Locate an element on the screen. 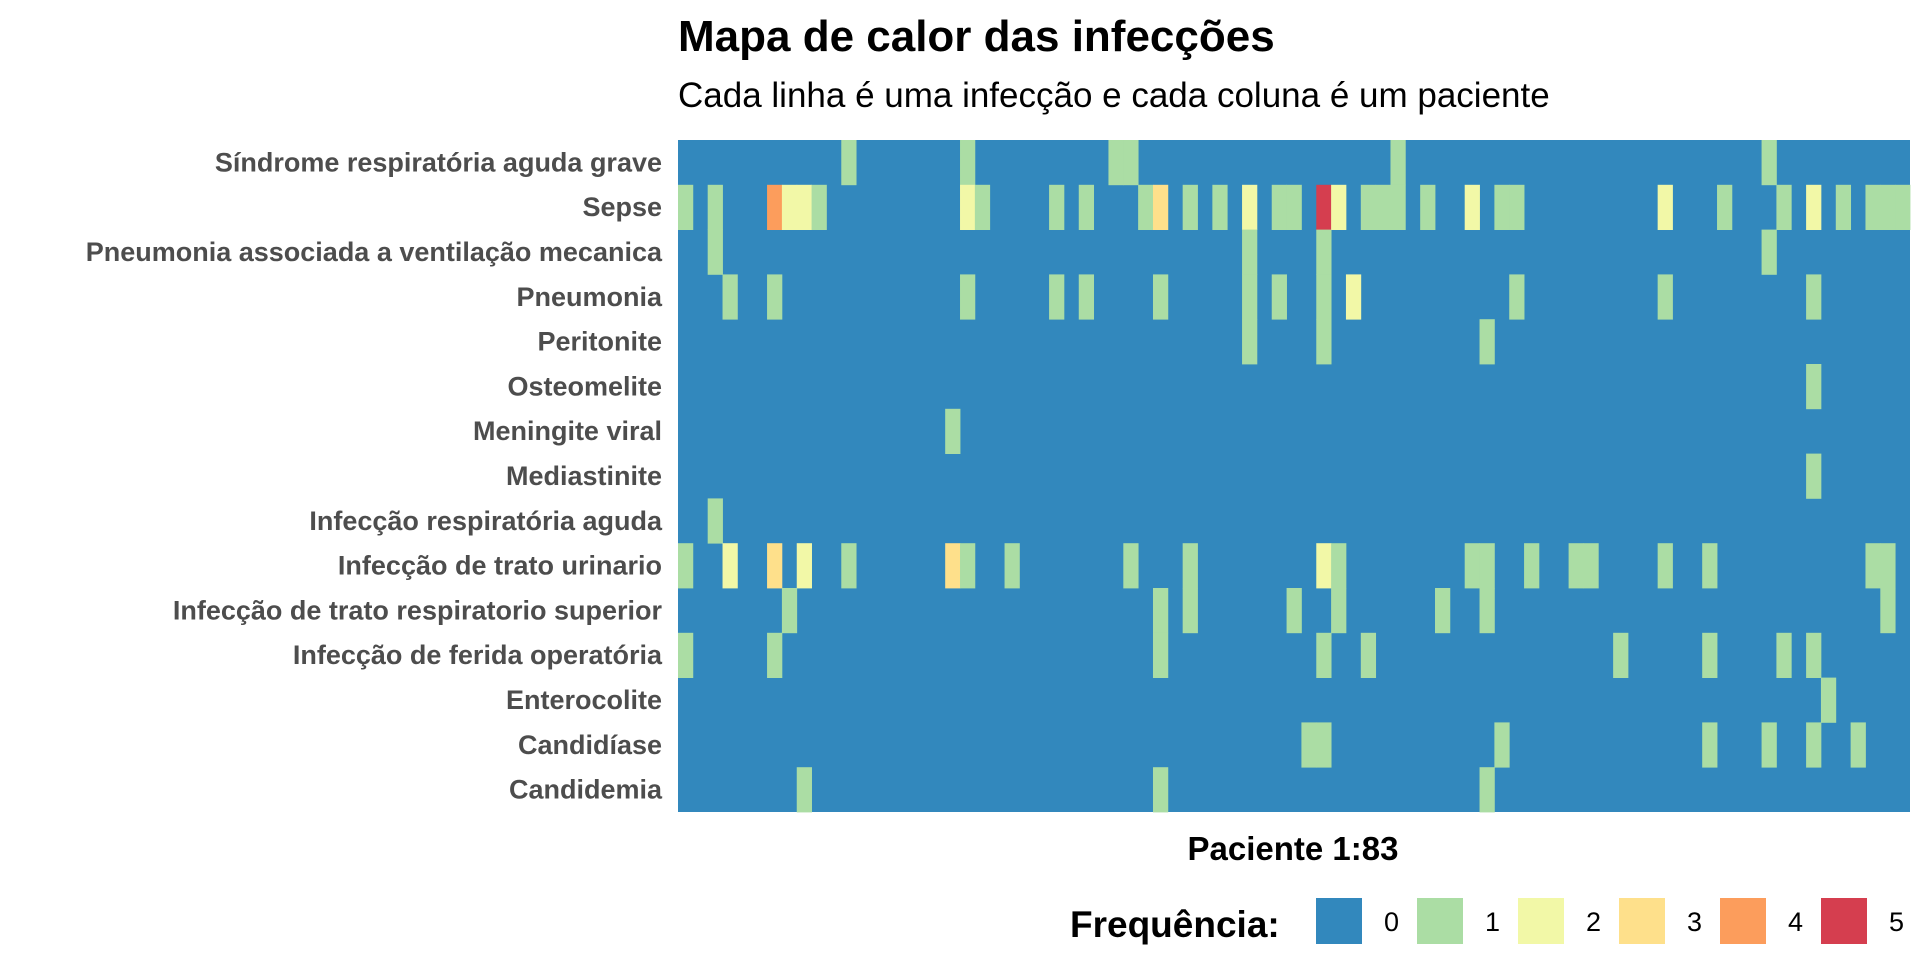 Image resolution: width=1920 pixels, height=960 pixels. x-axis-label: Paciente 1:83 is located at coordinates (1293, 848).